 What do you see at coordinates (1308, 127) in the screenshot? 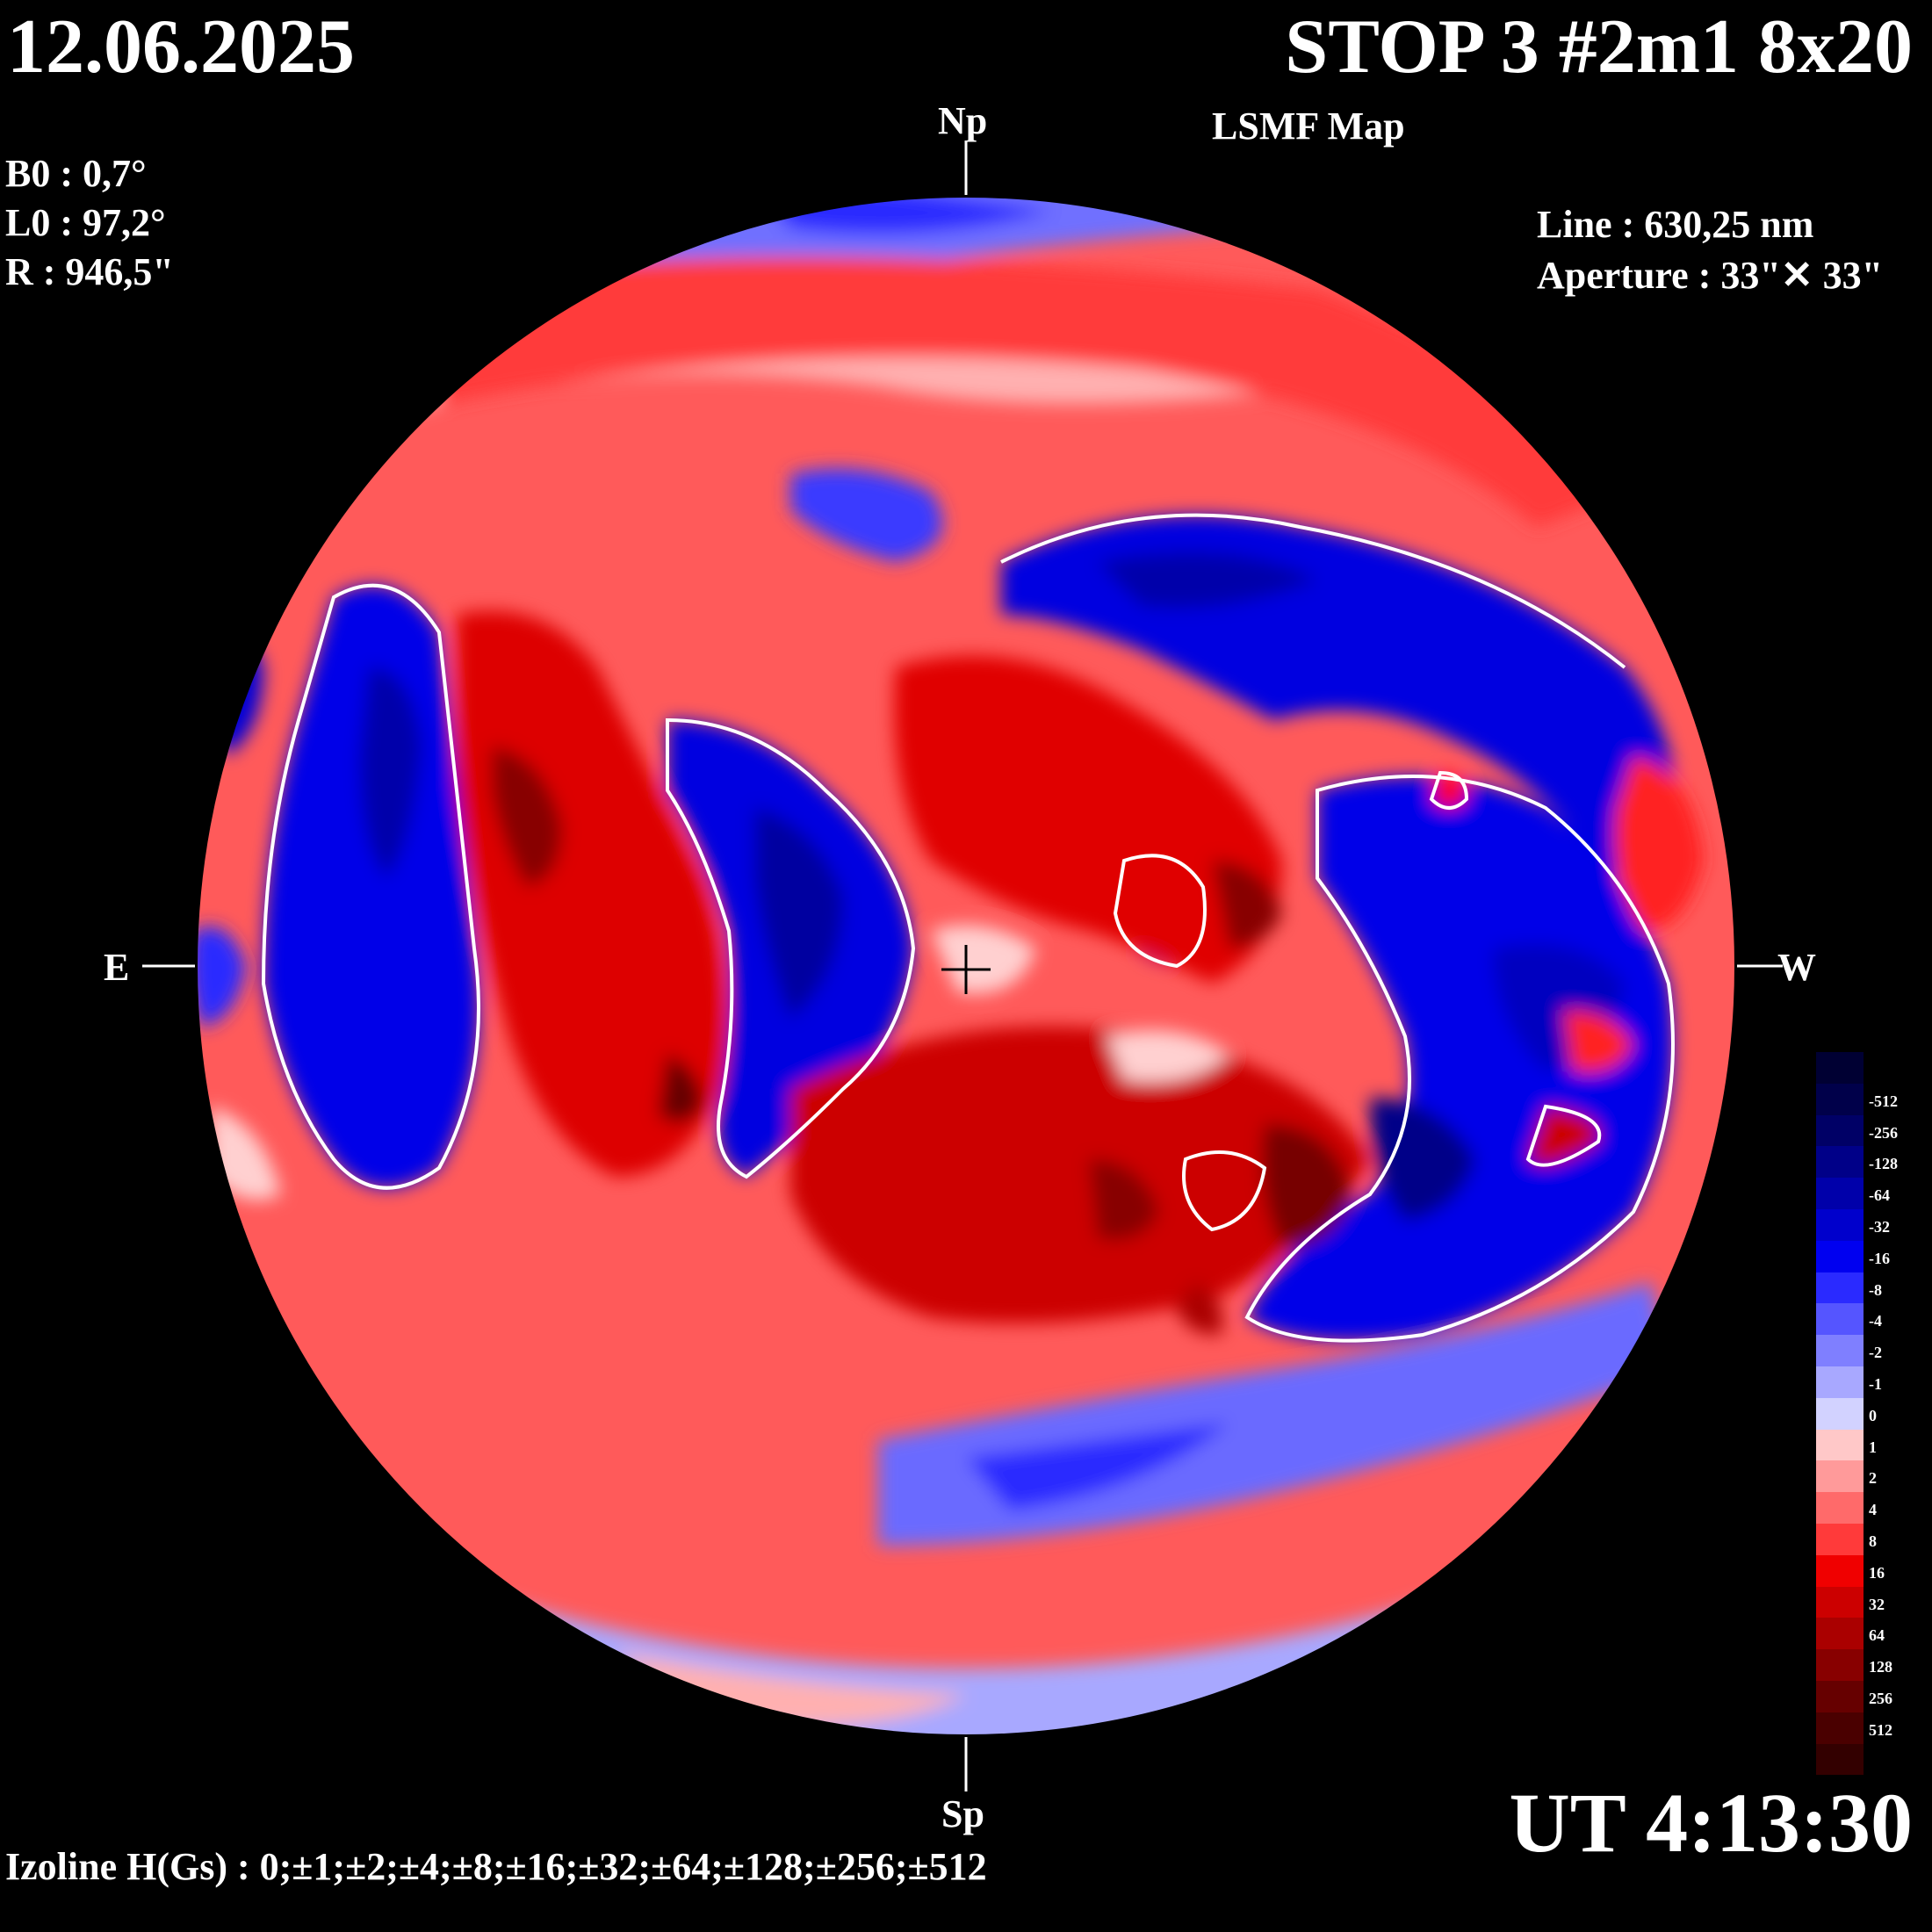
I see `map-subtitle: LSMF Map` at bounding box center [1308, 127].